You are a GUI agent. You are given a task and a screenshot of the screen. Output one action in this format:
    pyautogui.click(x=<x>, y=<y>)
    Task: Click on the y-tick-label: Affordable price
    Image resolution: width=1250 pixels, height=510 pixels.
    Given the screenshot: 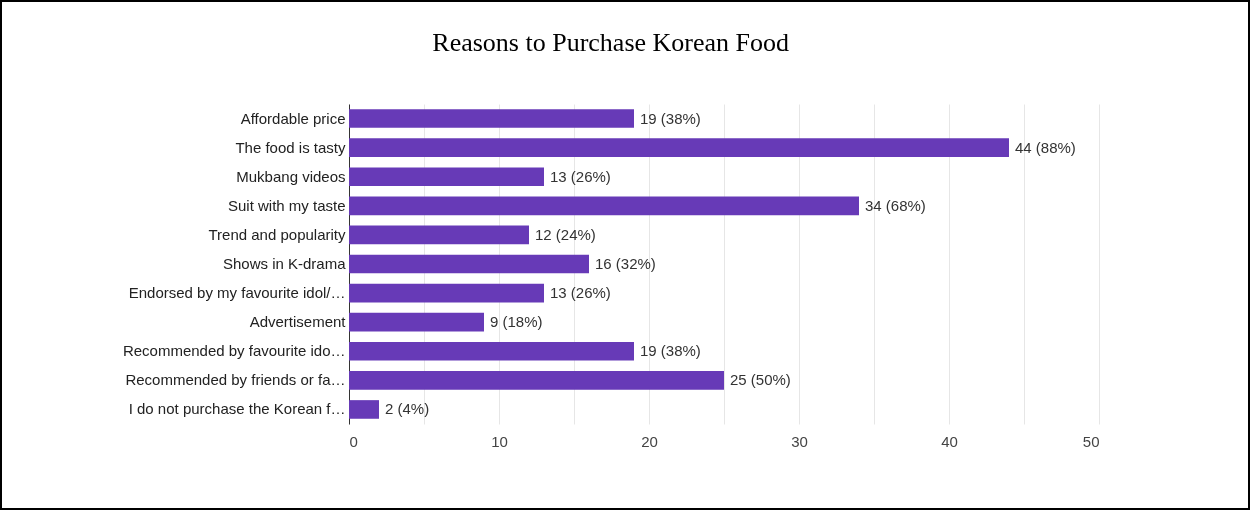 What is the action you would take?
    pyautogui.click(x=293, y=118)
    